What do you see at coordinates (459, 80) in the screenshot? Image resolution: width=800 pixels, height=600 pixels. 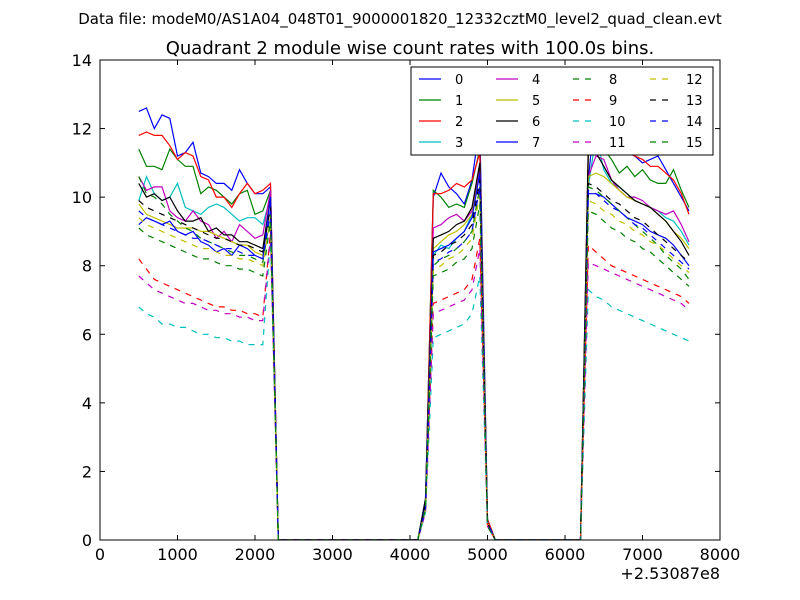 I see `legend-label-0: 0` at bounding box center [459, 80].